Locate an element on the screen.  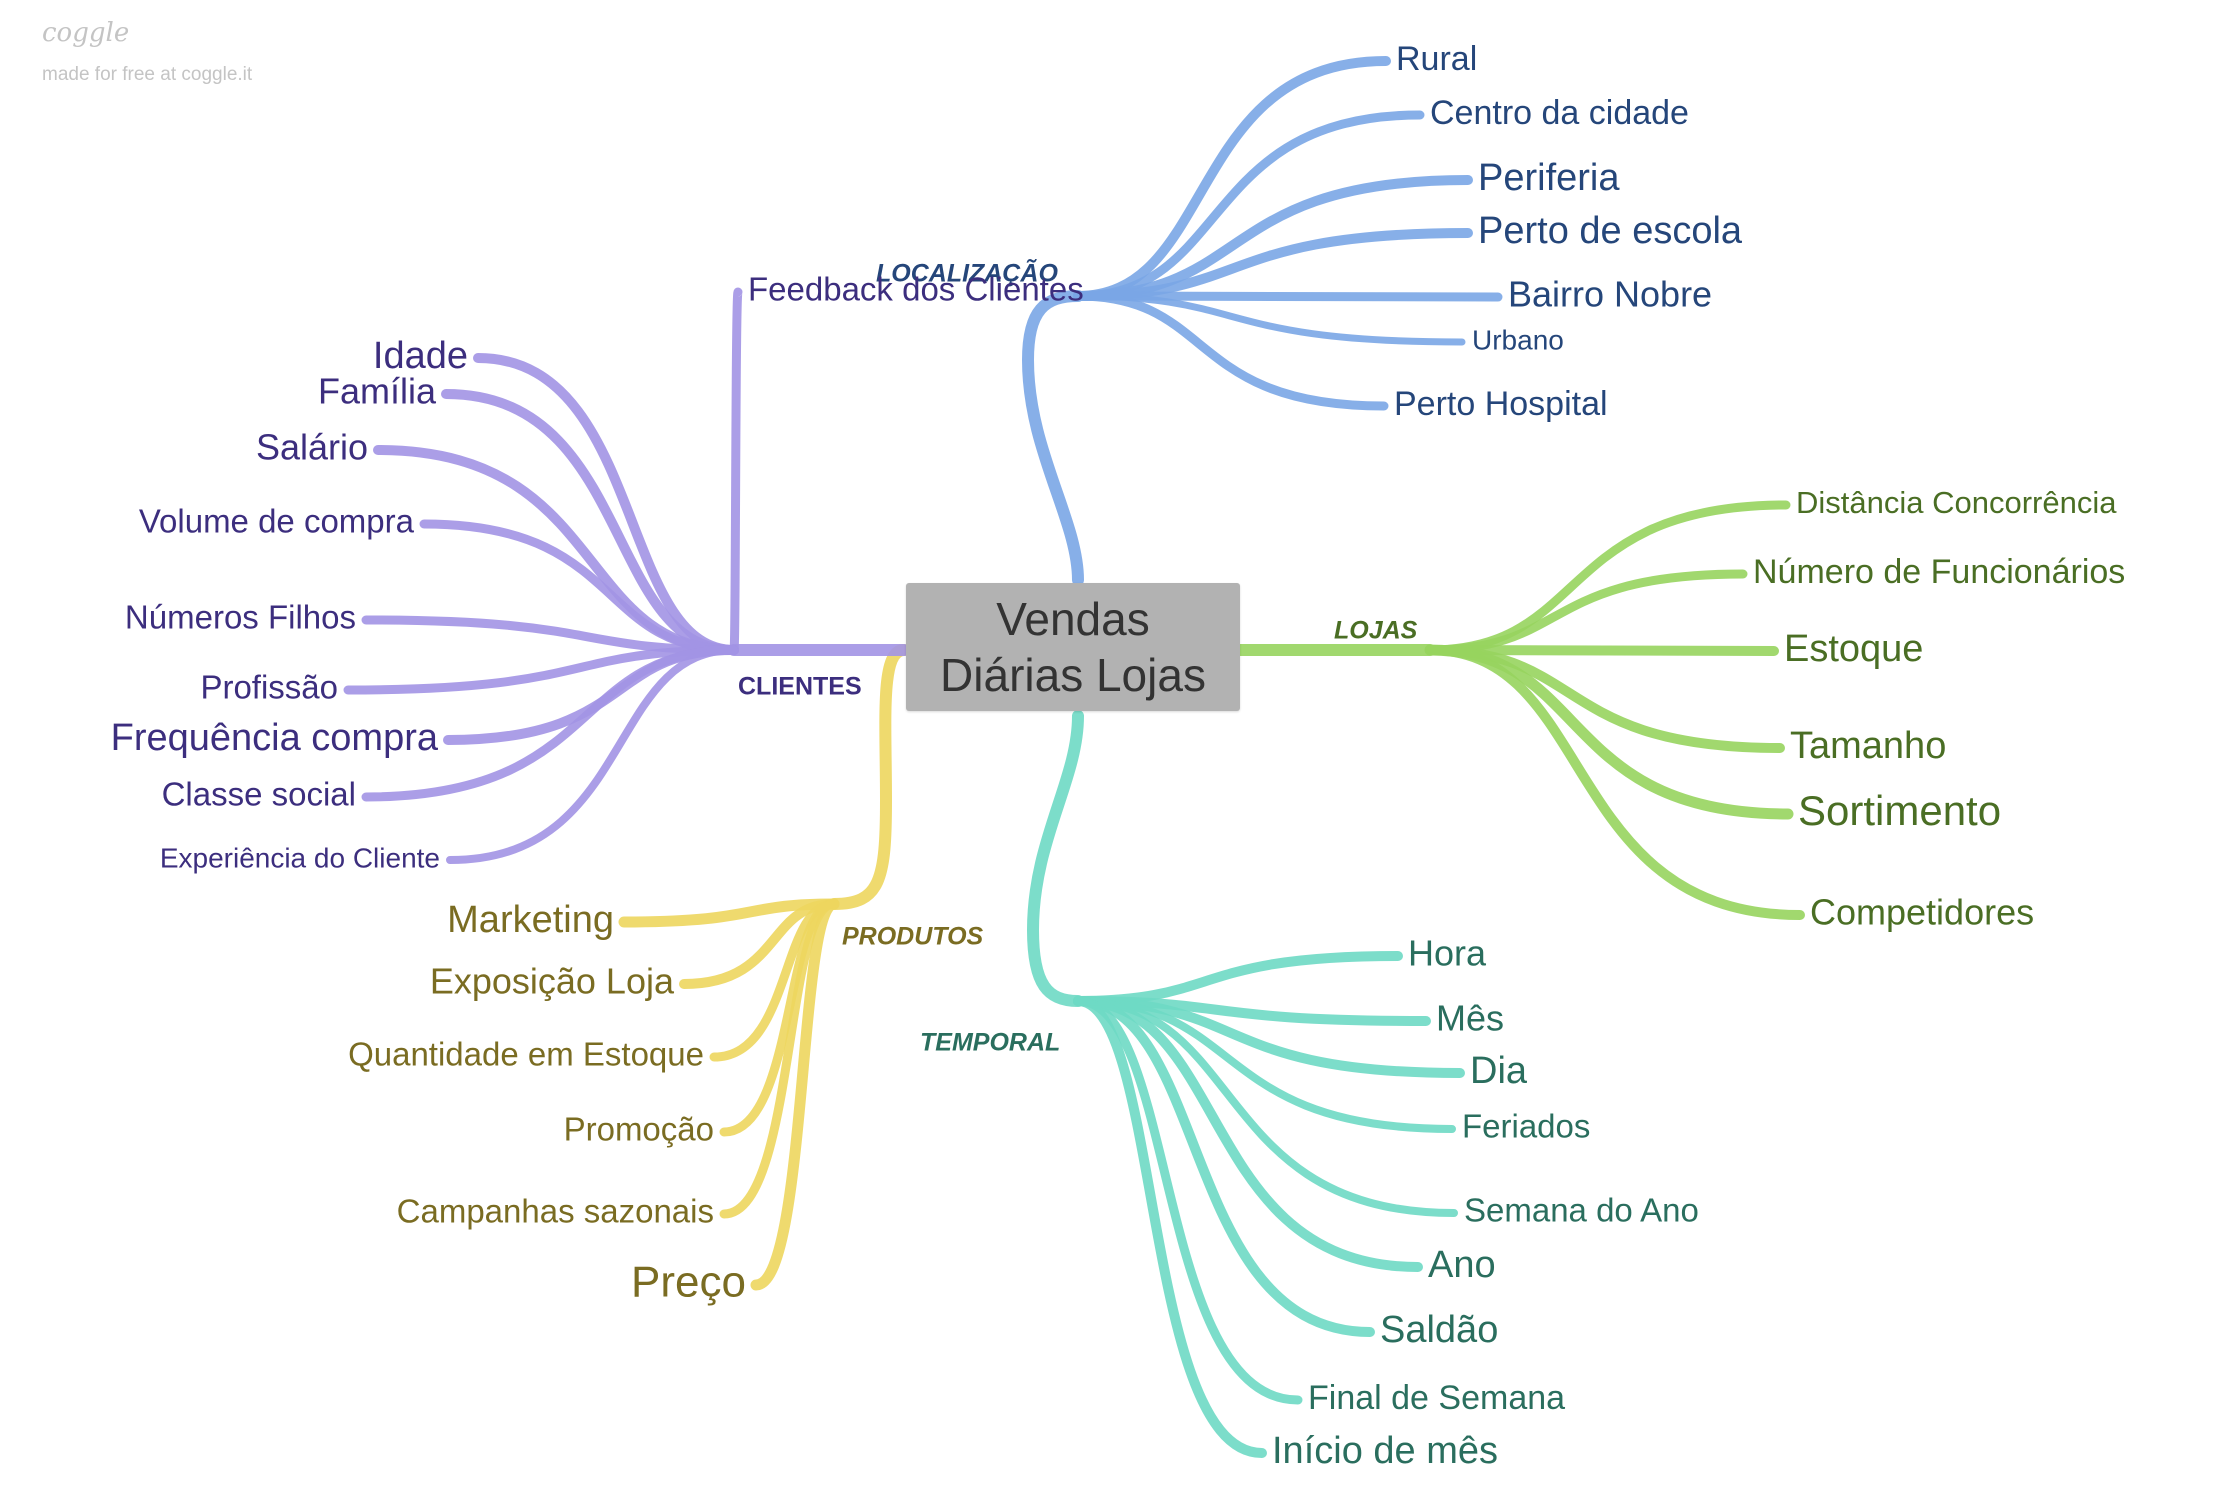
localizacao-branch-label: LOCALIZAÇÃO is located at coordinates (967, 273).